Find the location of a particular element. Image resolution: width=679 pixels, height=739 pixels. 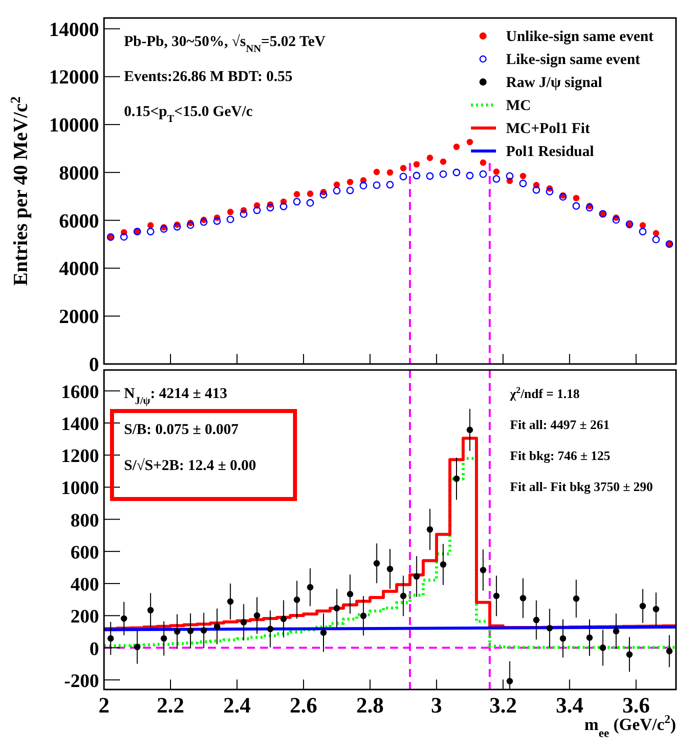

annotation: Fit bkg: 746 ± 125 is located at coordinates (560, 455).